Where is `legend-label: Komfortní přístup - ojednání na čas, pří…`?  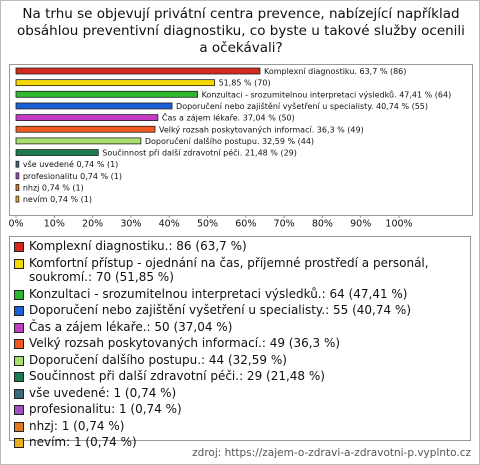 legend-label: Komfortní přístup - ojednání na čas, pří… is located at coordinates (229, 270).